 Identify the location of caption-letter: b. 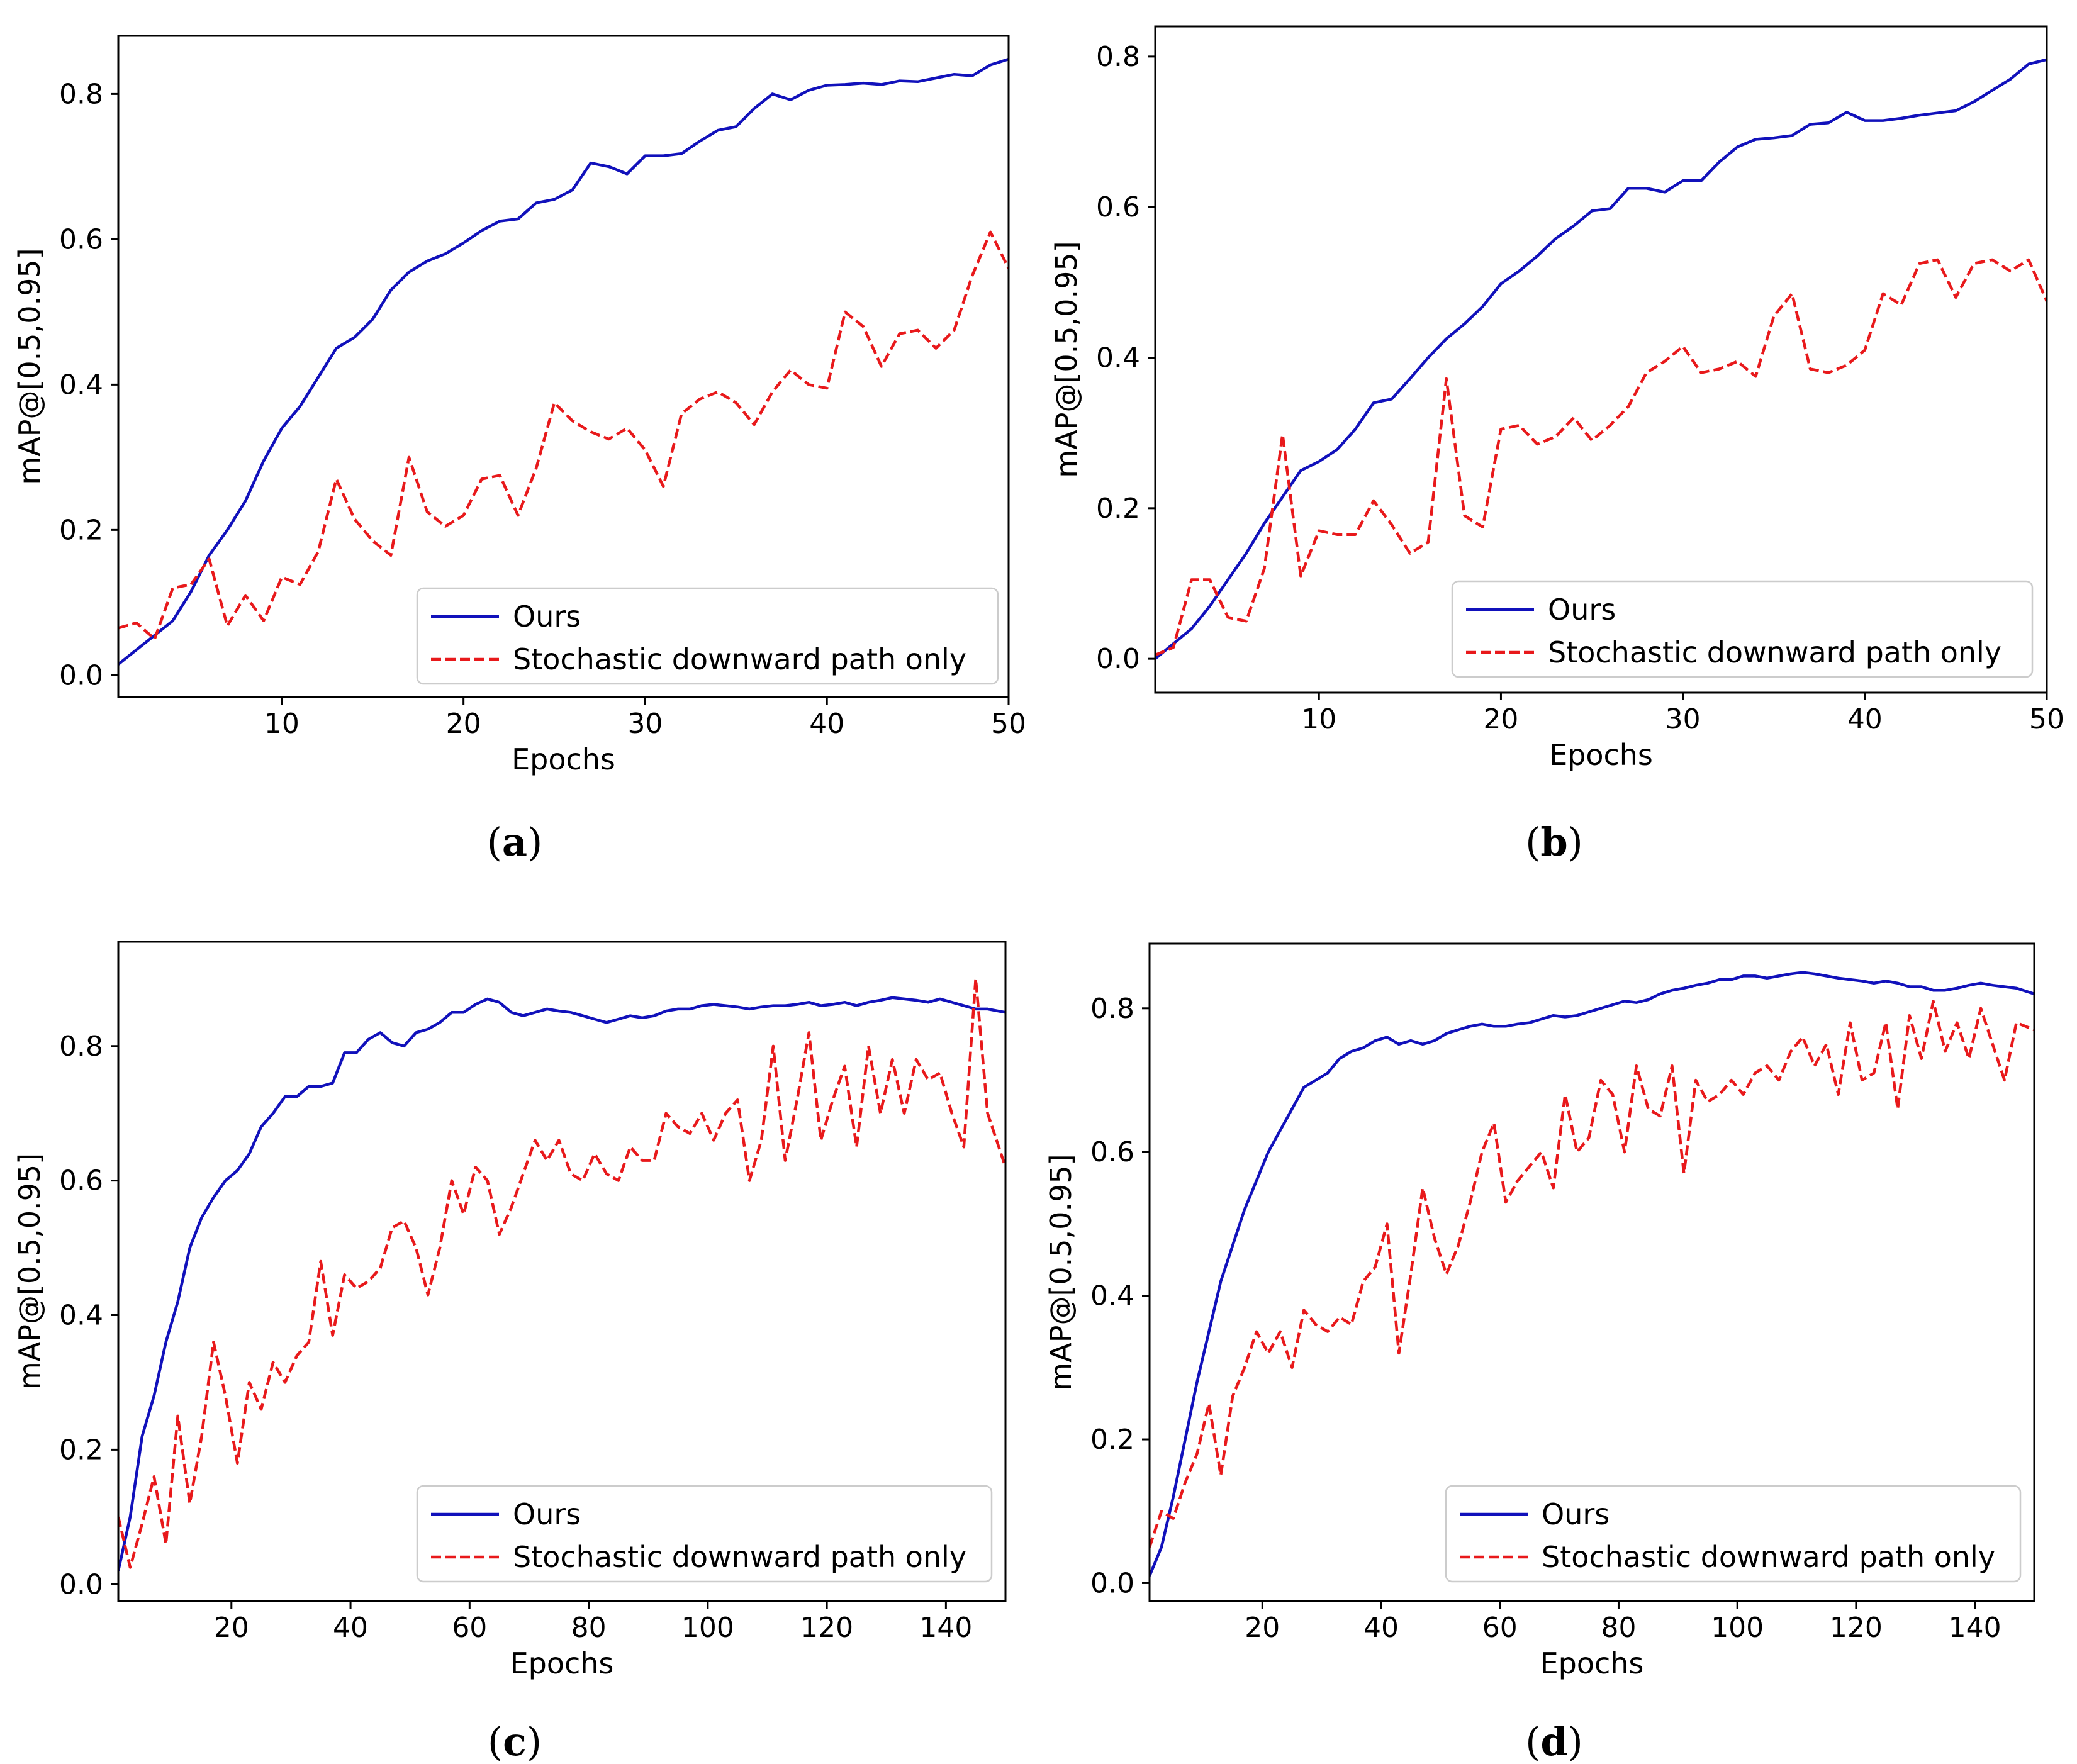
(1554, 842).